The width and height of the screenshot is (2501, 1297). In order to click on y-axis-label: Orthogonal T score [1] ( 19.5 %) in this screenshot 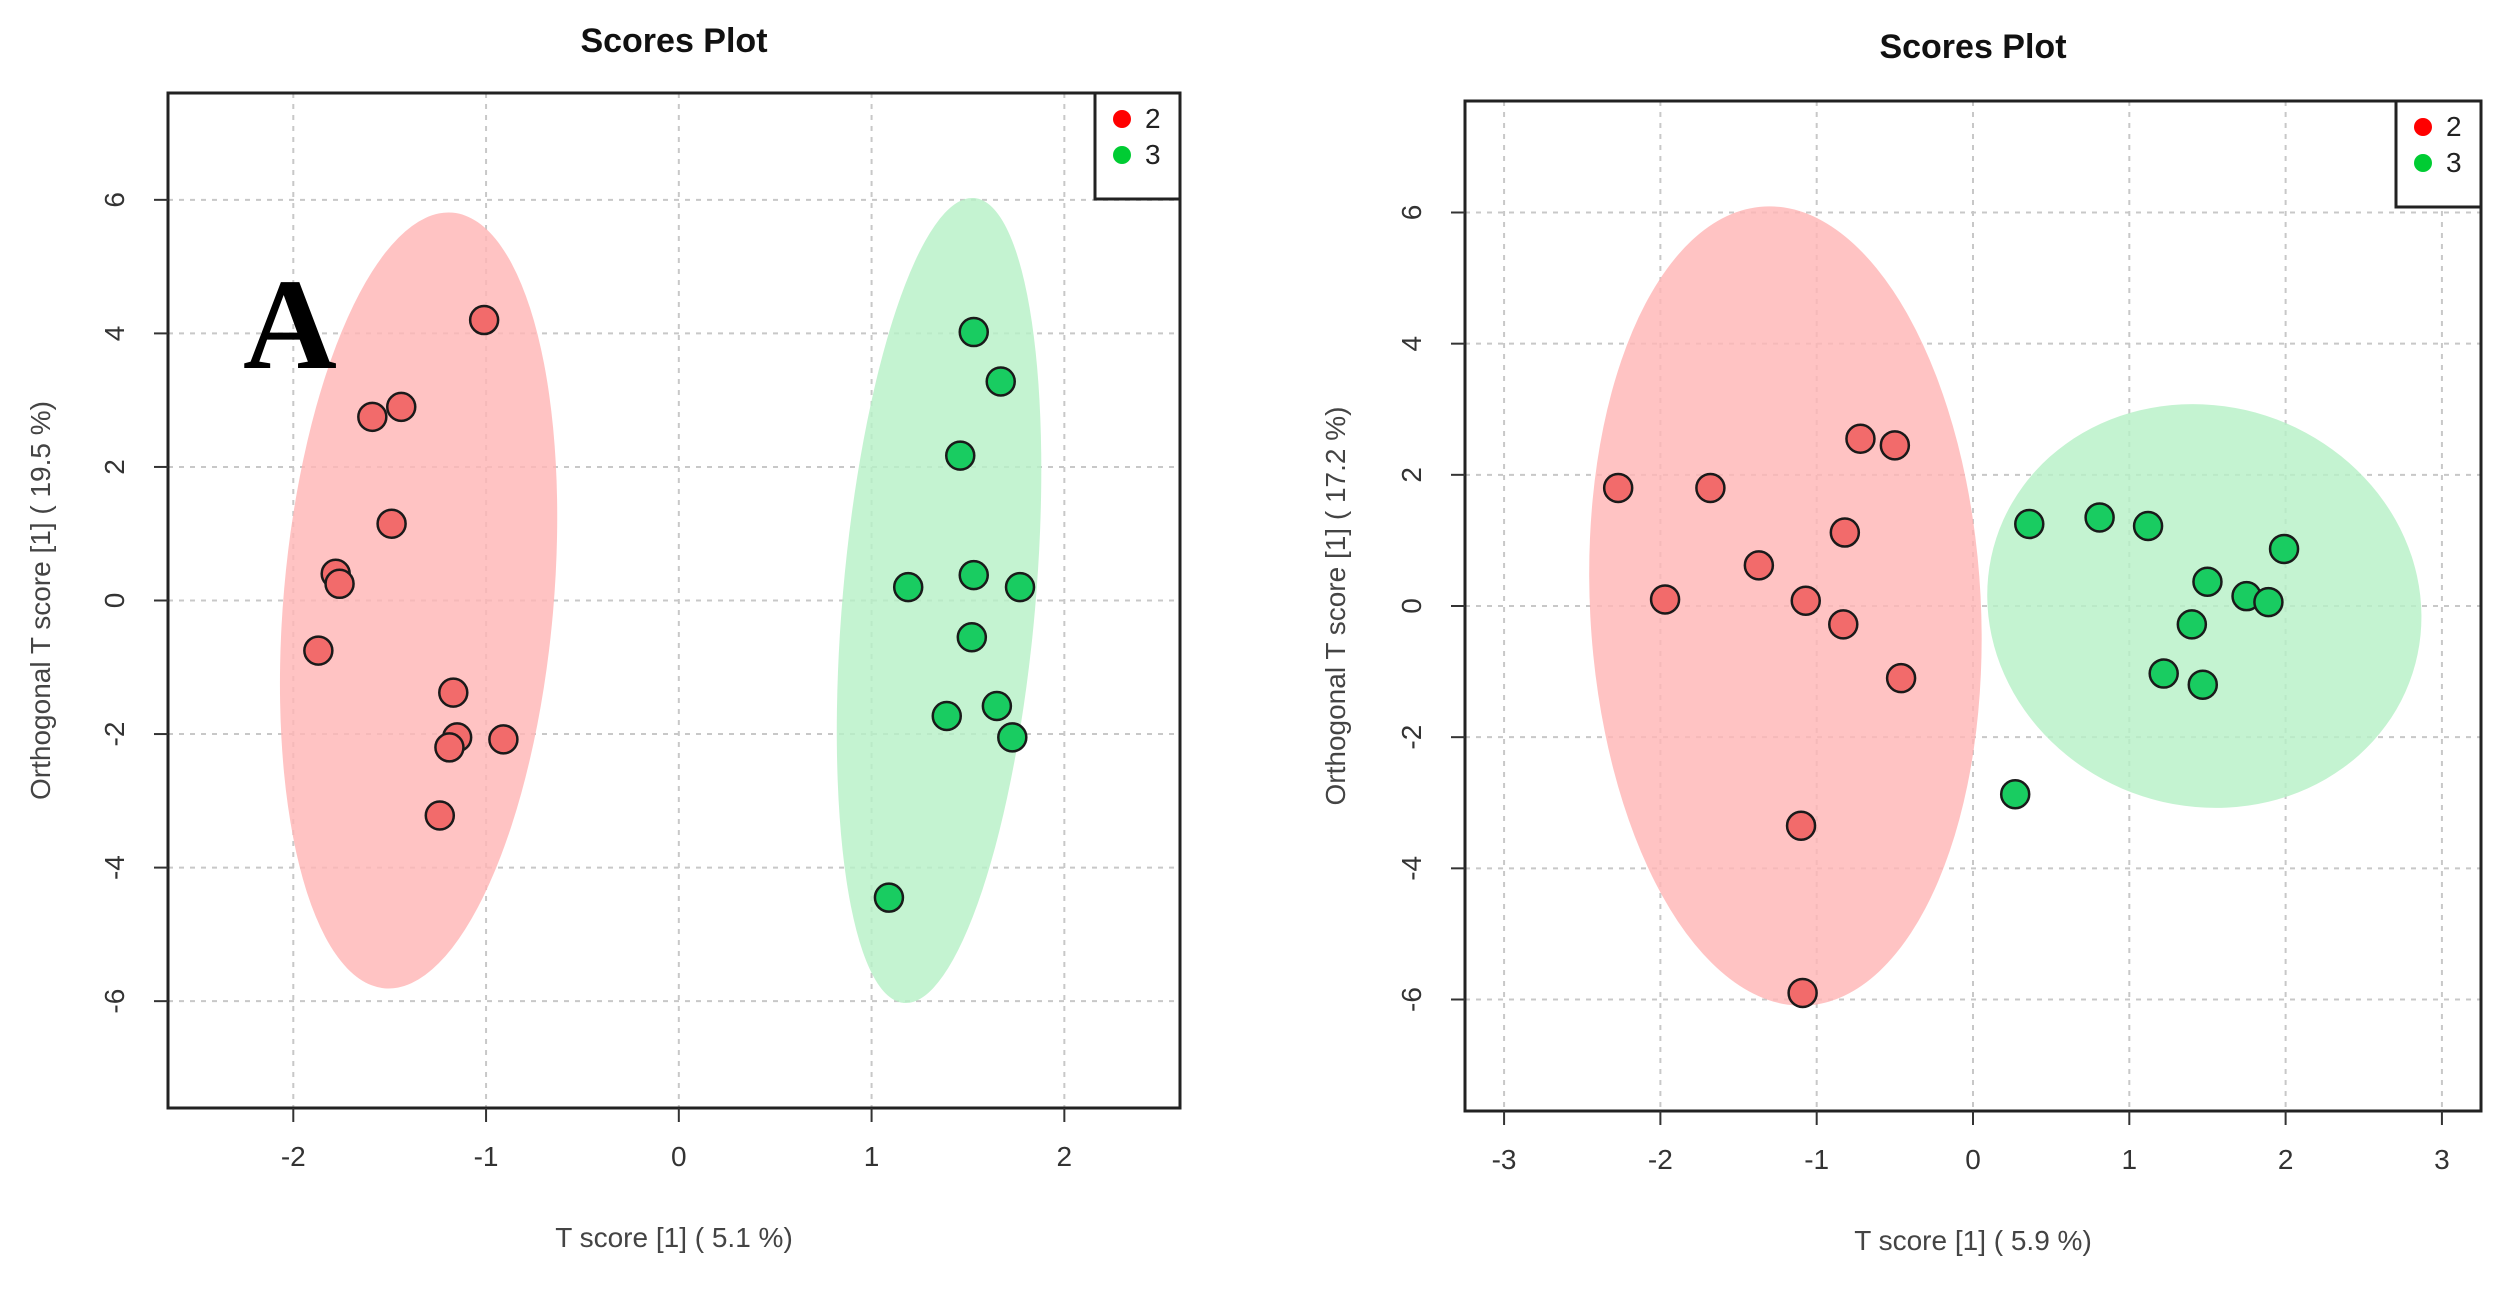, I will do `click(40, 600)`.